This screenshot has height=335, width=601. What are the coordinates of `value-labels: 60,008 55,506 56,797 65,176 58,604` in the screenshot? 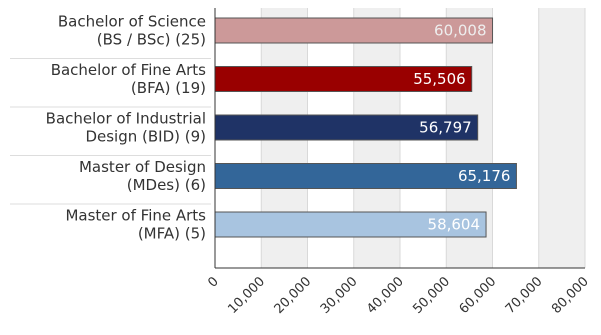 It's located at (461, 128).